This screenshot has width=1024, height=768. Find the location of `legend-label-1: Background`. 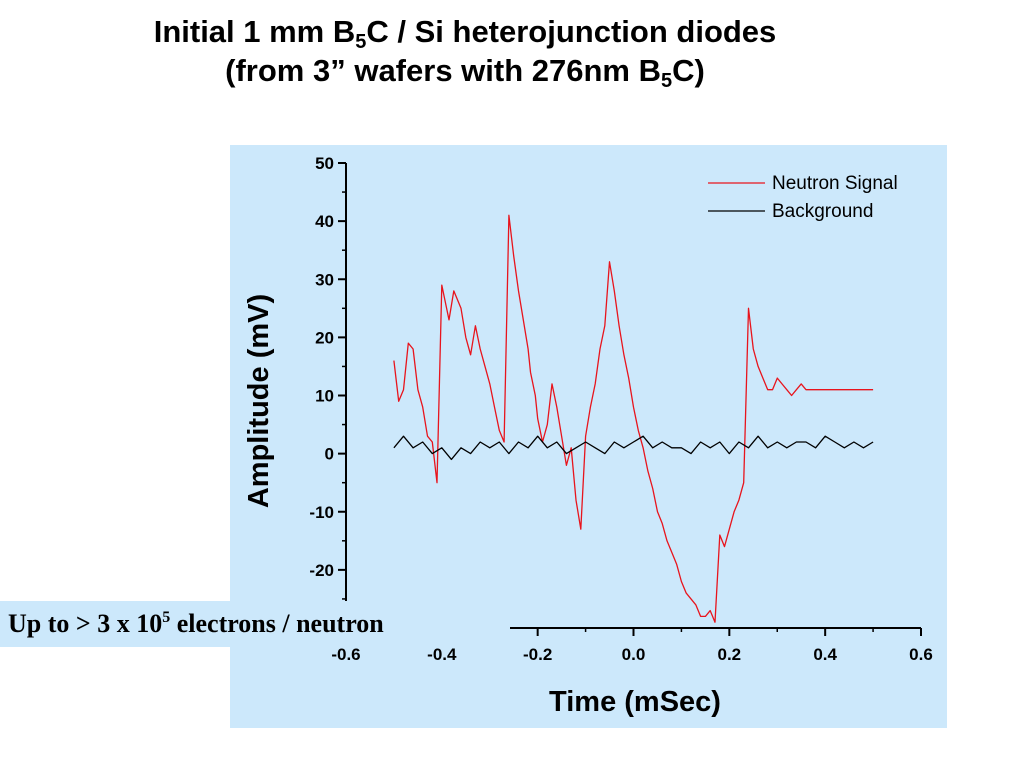

legend-label-1: Background is located at coordinates (822, 211).